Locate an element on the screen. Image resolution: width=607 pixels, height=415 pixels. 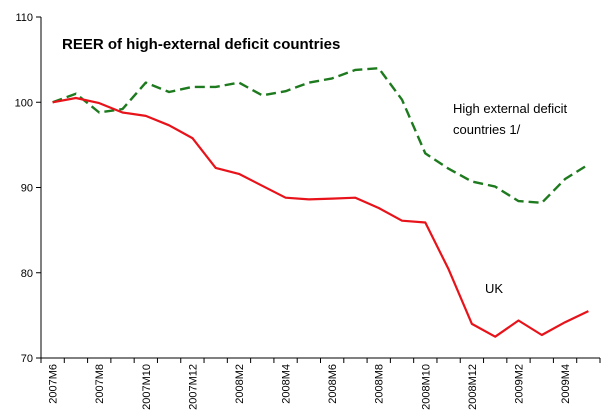
x-tick-label: 2007M10 is located at coordinates (147, 387).